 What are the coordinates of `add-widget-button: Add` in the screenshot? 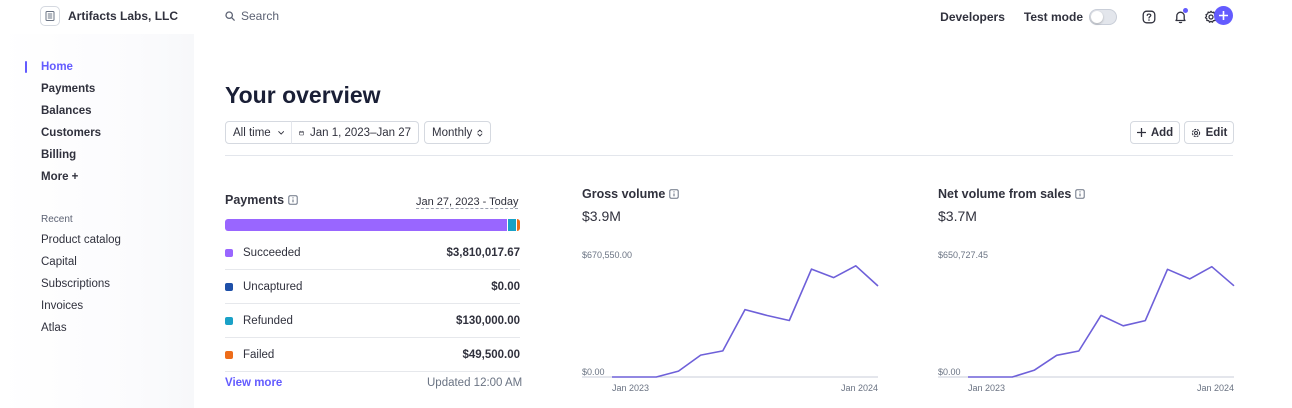 It's located at (1155, 132).